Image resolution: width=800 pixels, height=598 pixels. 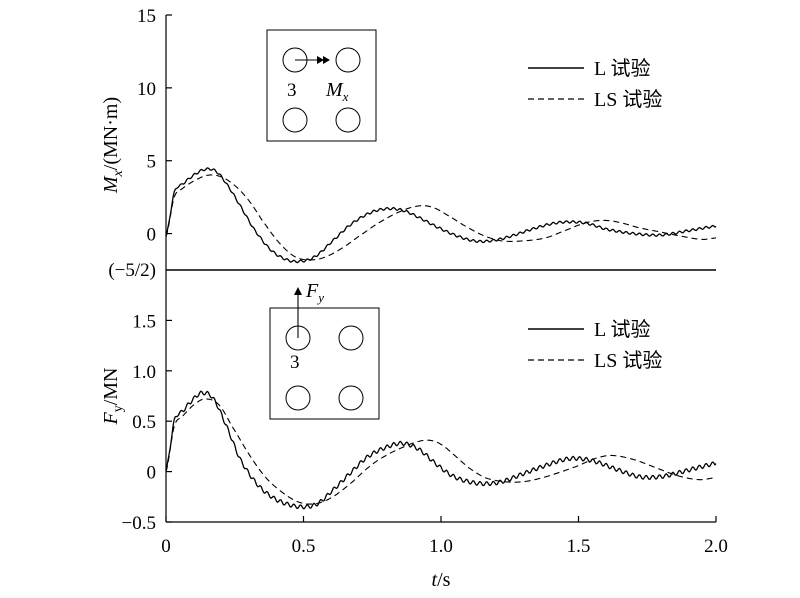 What do you see at coordinates (295, 362) in the screenshot?
I see `bottom-inset-pile-label: 3` at bounding box center [295, 362].